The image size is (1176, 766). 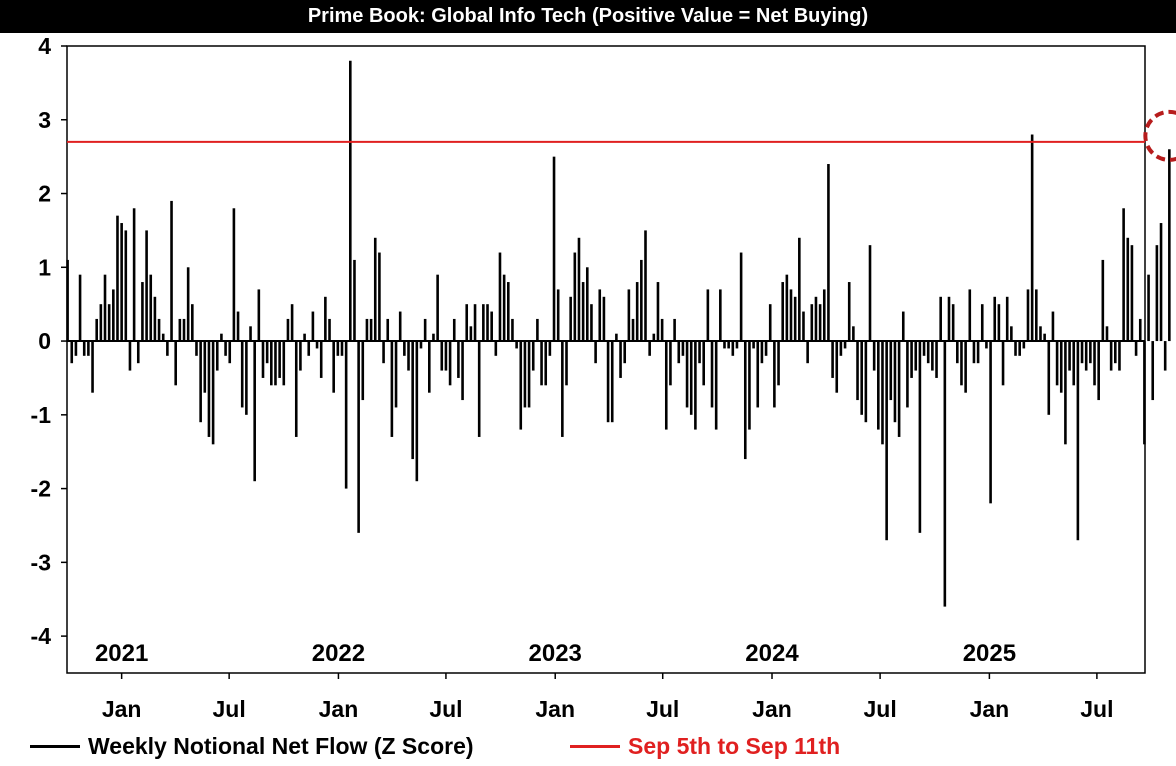 What do you see at coordinates (44, 46) in the screenshot?
I see `y-tick-label: 4` at bounding box center [44, 46].